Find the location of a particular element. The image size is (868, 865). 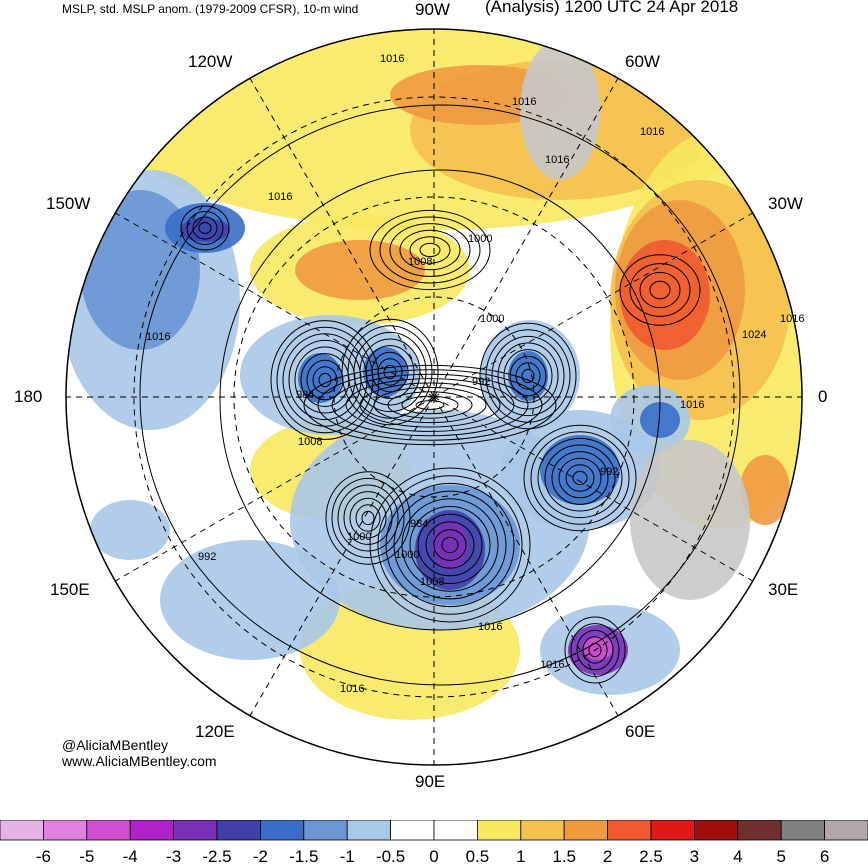

colorbar-tick-label: 0 is located at coordinates (433, 856).